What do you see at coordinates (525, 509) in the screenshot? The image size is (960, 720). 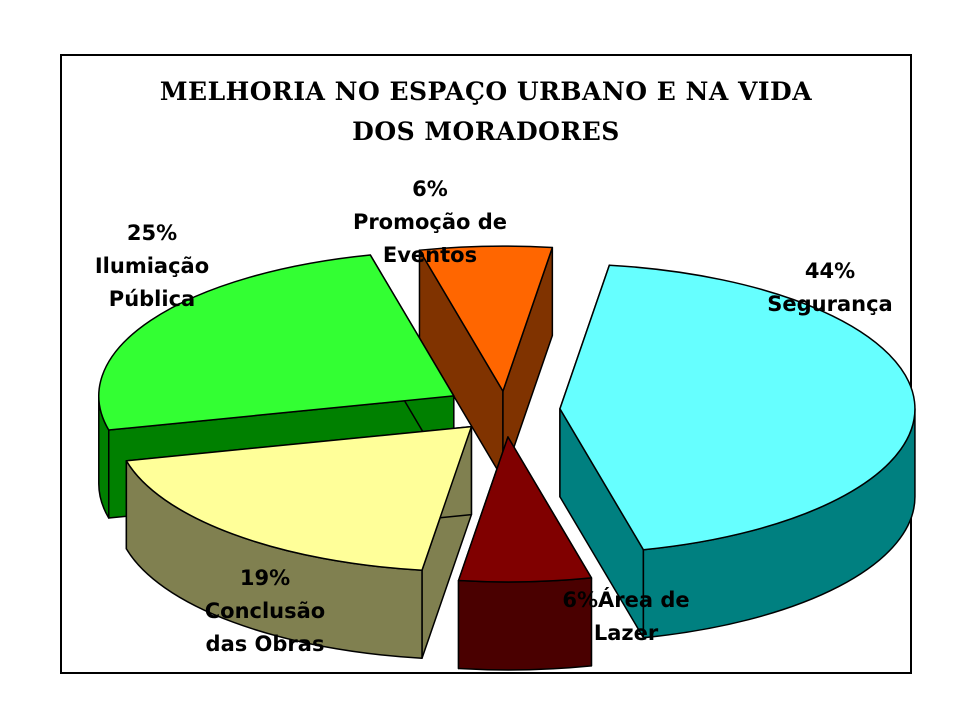 I see `pie-slice-1-top` at bounding box center [525, 509].